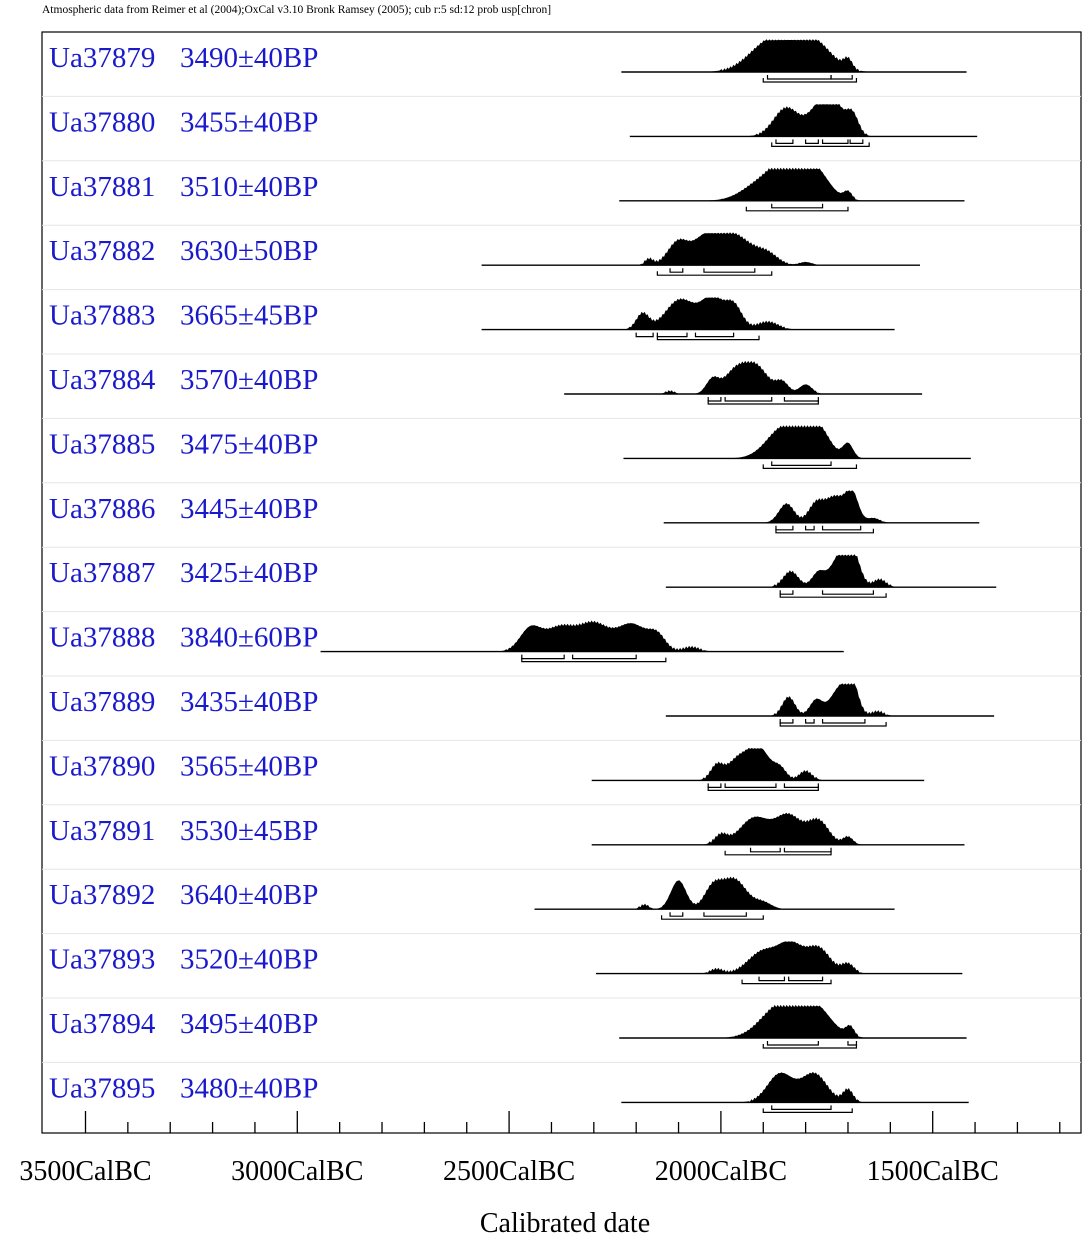 This screenshot has width=1083, height=1239. Describe the element at coordinates (249, 251) in the screenshot. I see `sample-age-label: 3630±50BP` at that location.